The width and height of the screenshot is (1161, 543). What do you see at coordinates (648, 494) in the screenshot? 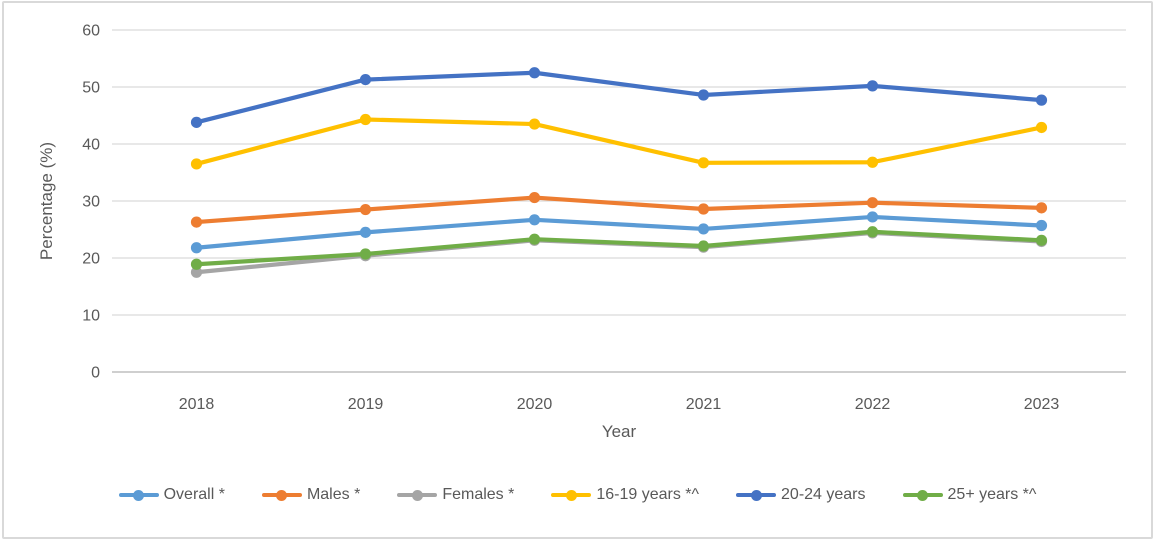
I see `legend-label: 16-19 years *^` at bounding box center [648, 494].